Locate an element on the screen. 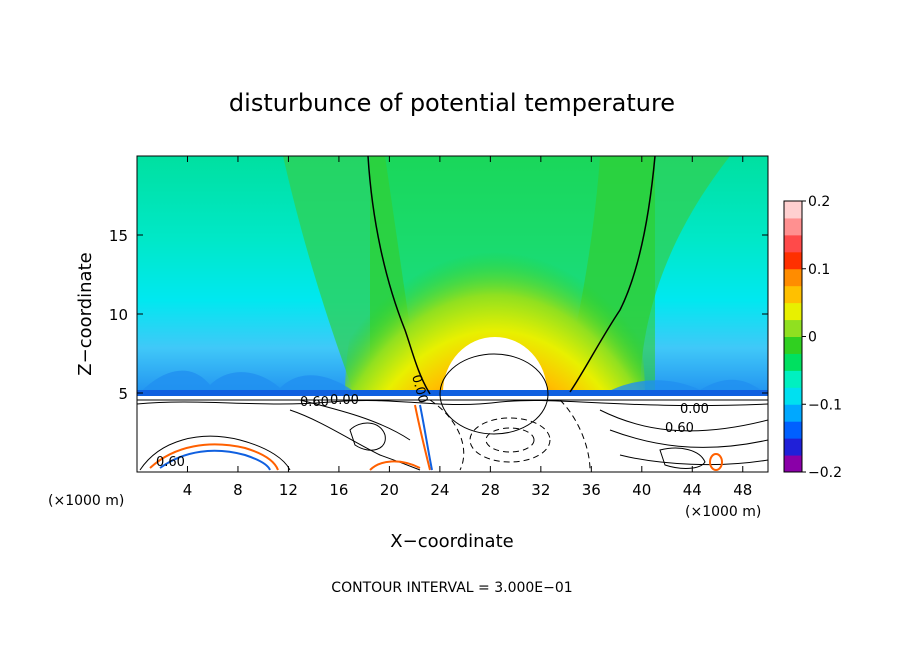 The height and width of the screenshot is (654, 904). chart-title: disturbunce of potential temperature is located at coordinates (452, 103).